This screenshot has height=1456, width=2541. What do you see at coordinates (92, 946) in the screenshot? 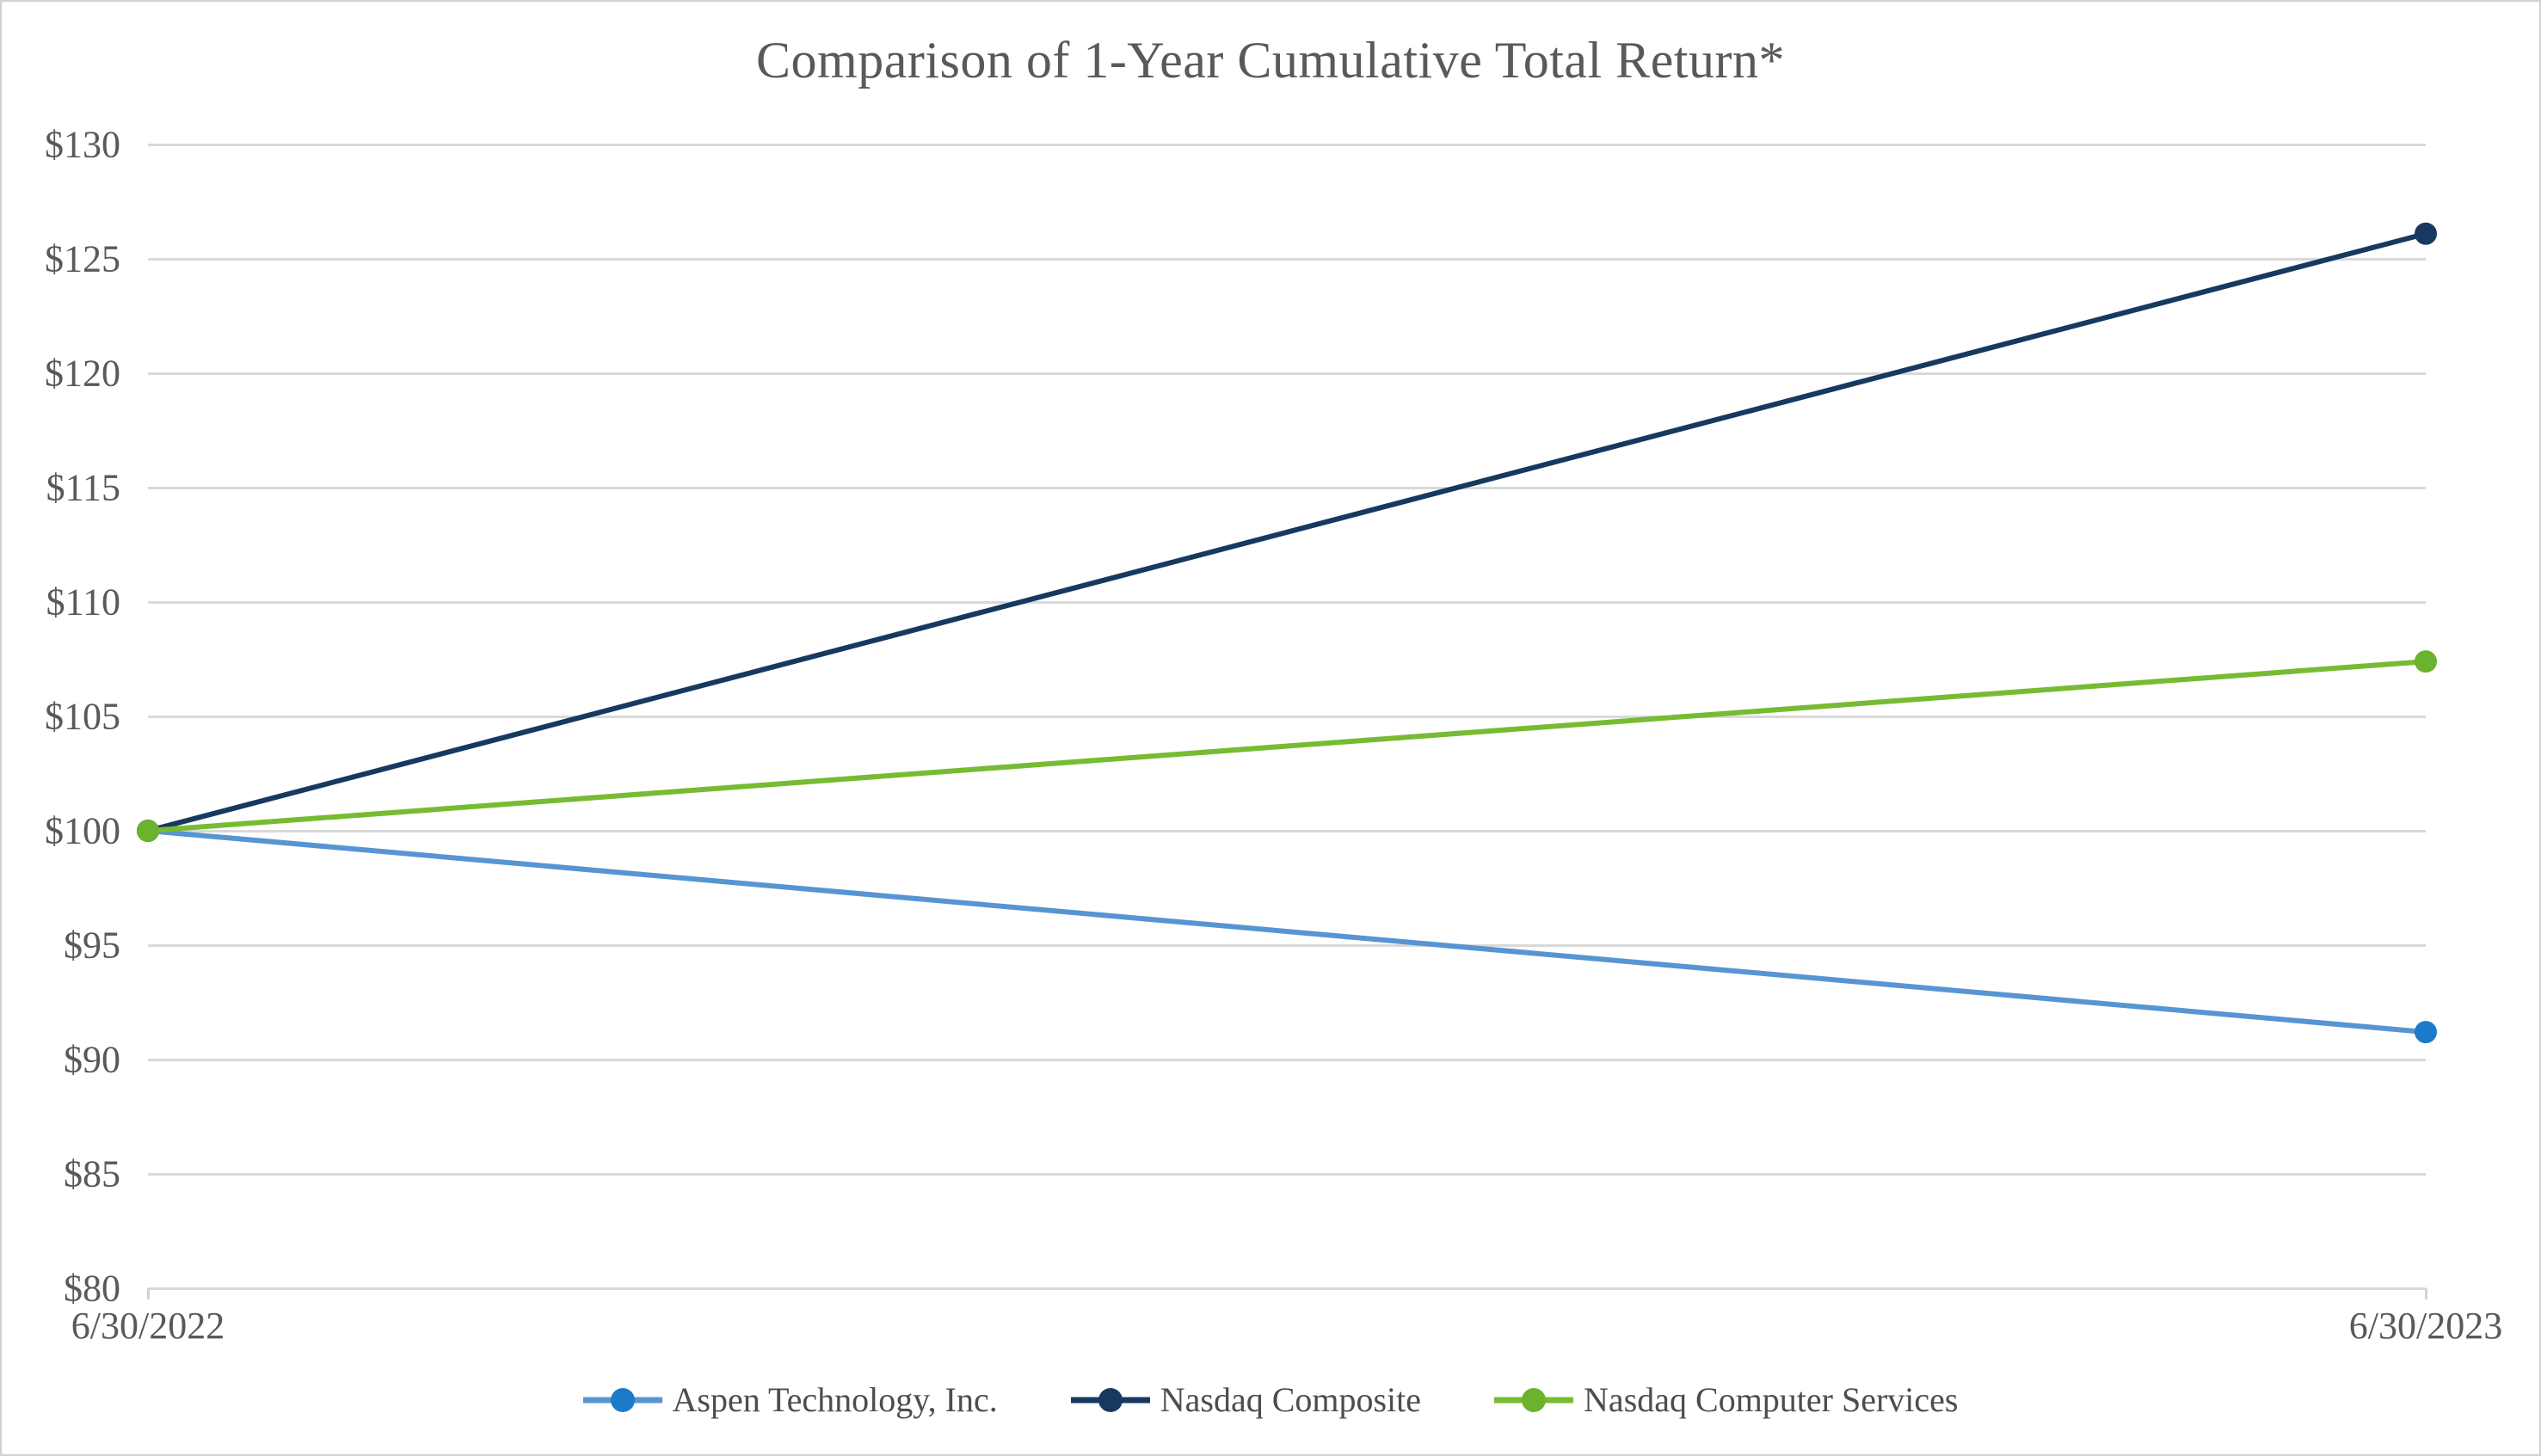
I see `y-axis-tick-label: $95` at bounding box center [92, 946].